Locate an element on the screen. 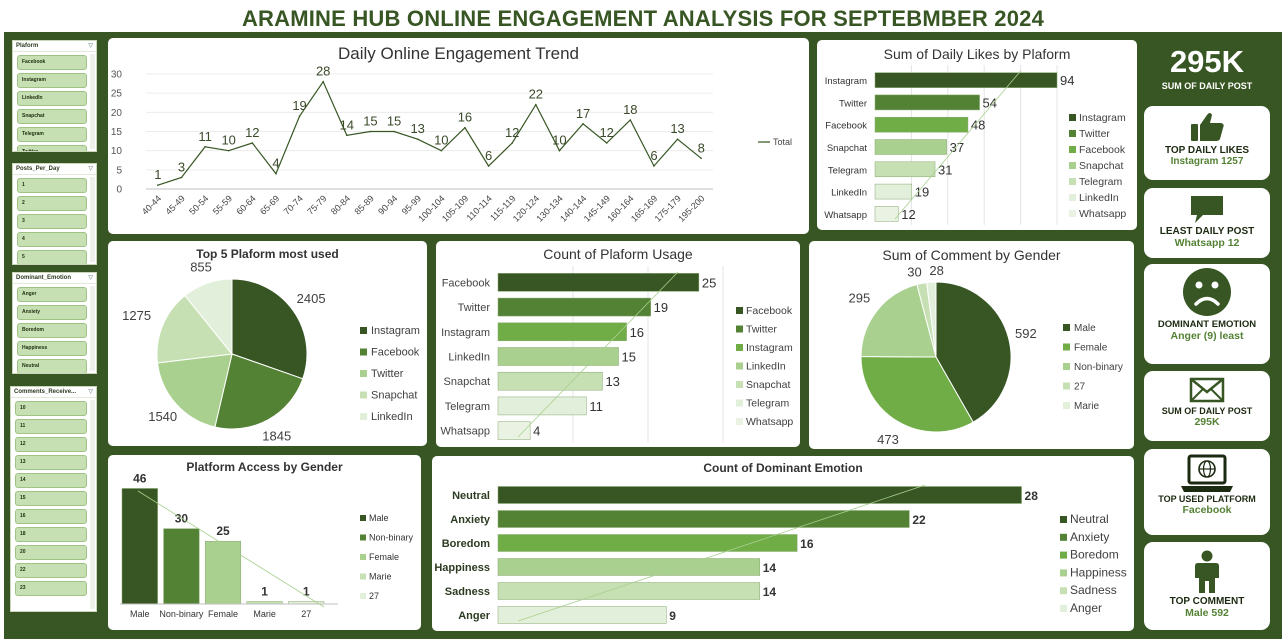 Image resolution: width=1286 pixels, height=643 pixels. kpi-top-comment-label: TOP COMMENT is located at coordinates (1207, 601).